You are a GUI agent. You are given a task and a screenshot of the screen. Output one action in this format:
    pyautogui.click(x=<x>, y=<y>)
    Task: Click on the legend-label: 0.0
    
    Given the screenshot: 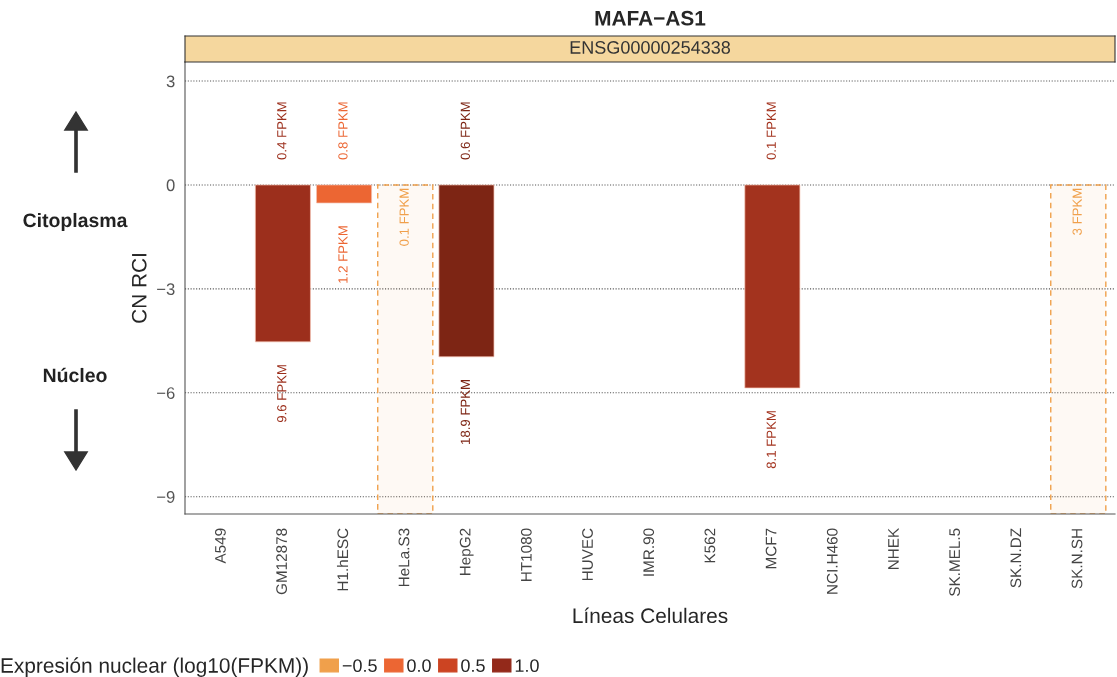 What is the action you would take?
    pyautogui.click(x=419, y=666)
    